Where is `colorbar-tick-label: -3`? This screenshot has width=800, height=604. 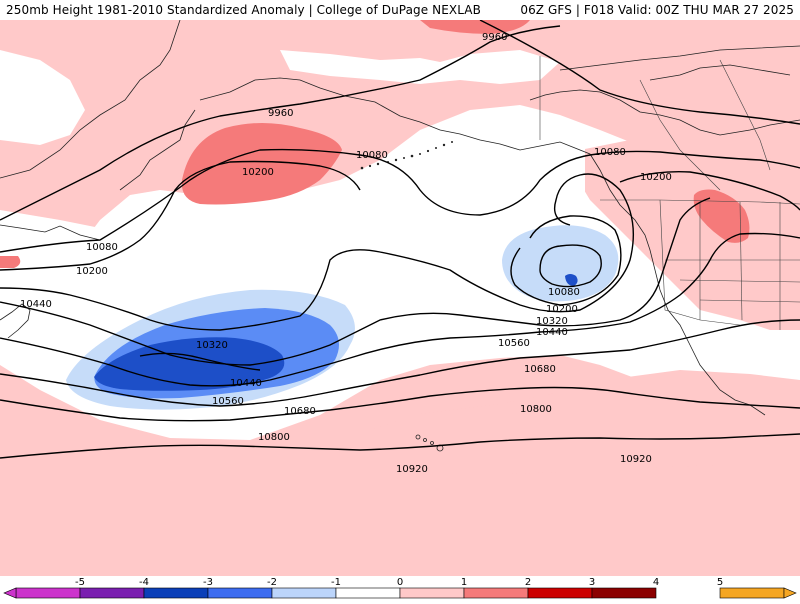
colorbar-tick-label: -3 is located at coordinates (208, 582).